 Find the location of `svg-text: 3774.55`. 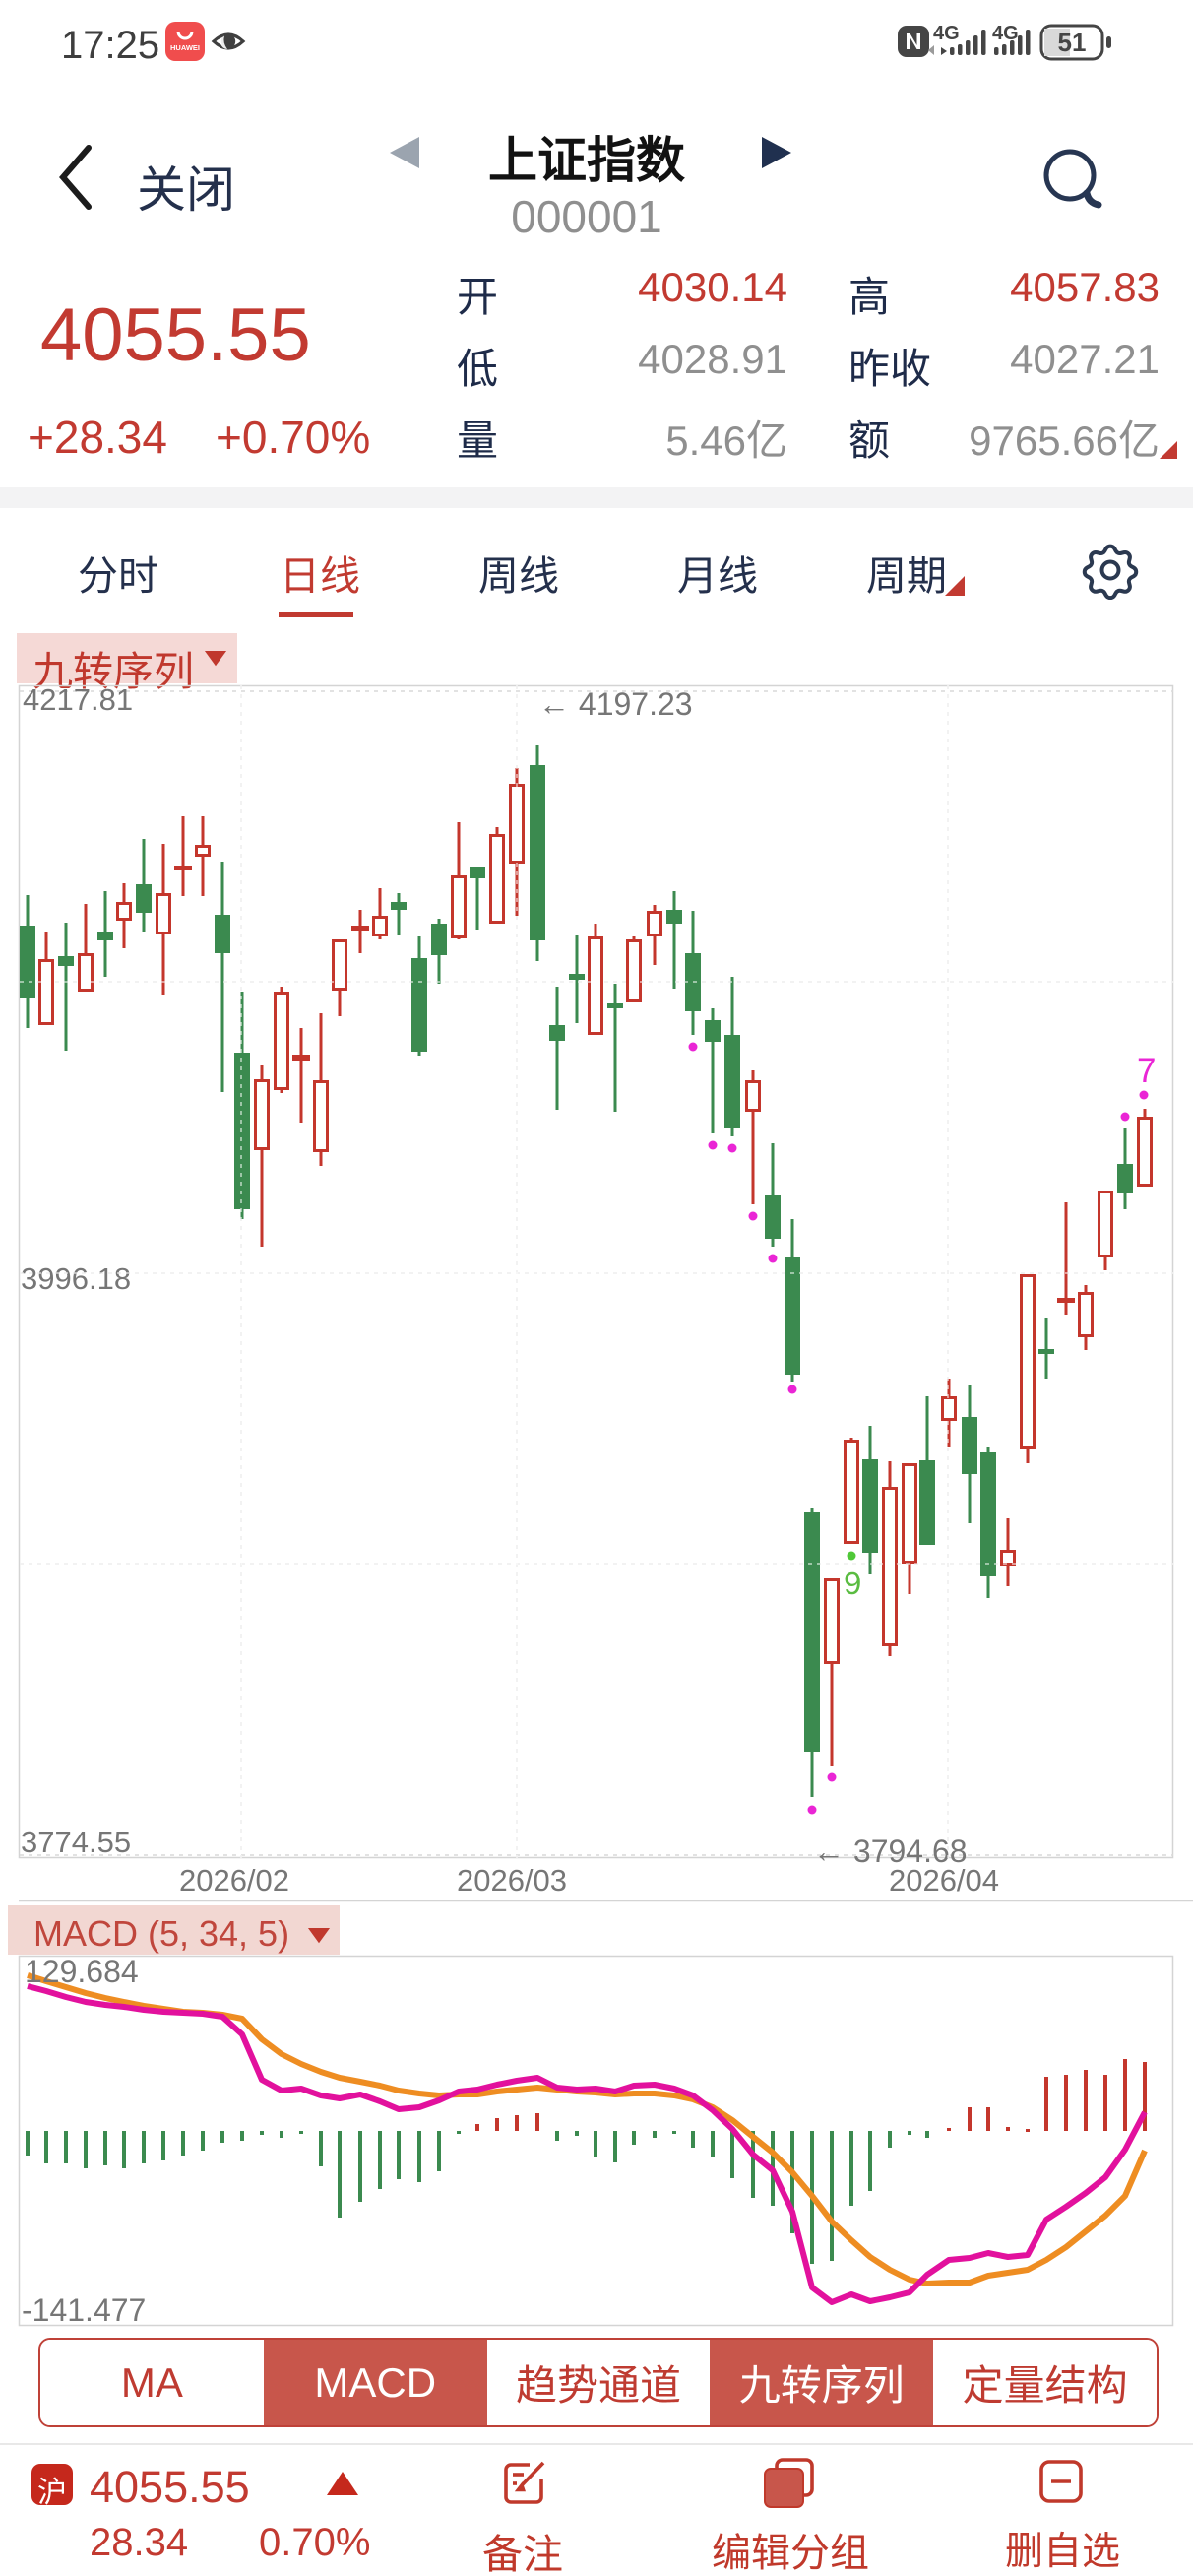

svg-text: 3774.55 is located at coordinates (76, 1842).